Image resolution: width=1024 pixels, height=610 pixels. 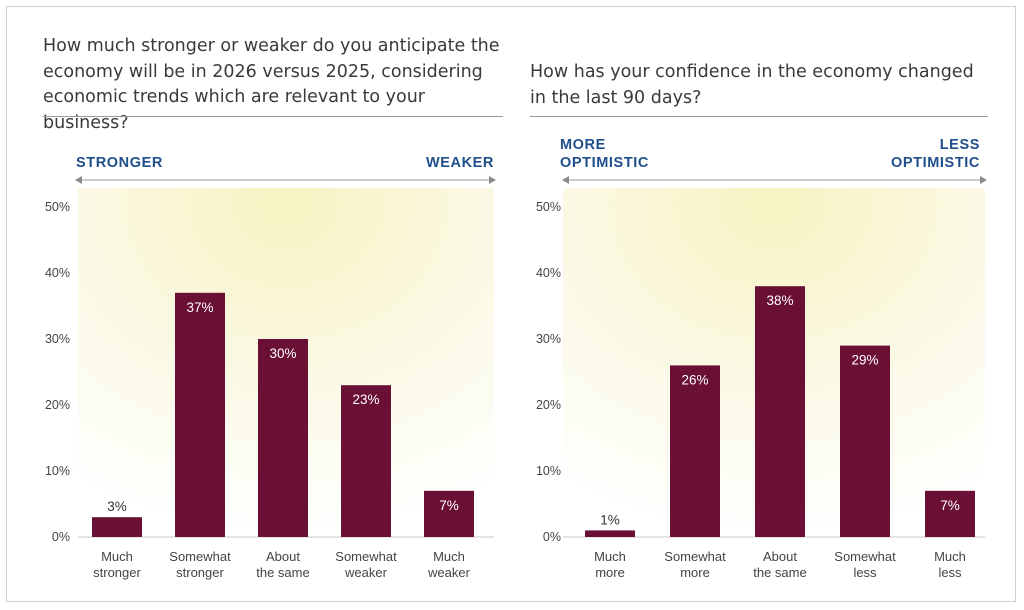 I want to click on left-y-tick-label: 30%, so click(x=57, y=339).